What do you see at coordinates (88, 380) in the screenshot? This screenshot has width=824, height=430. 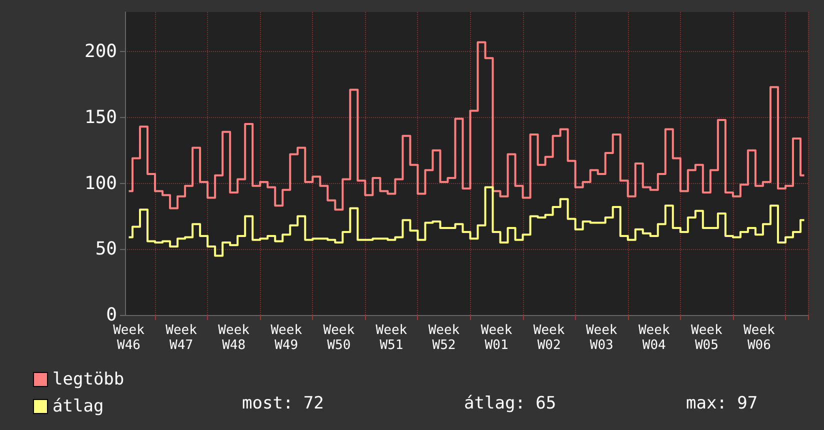 I see `legend-label: legtöbb` at bounding box center [88, 380].